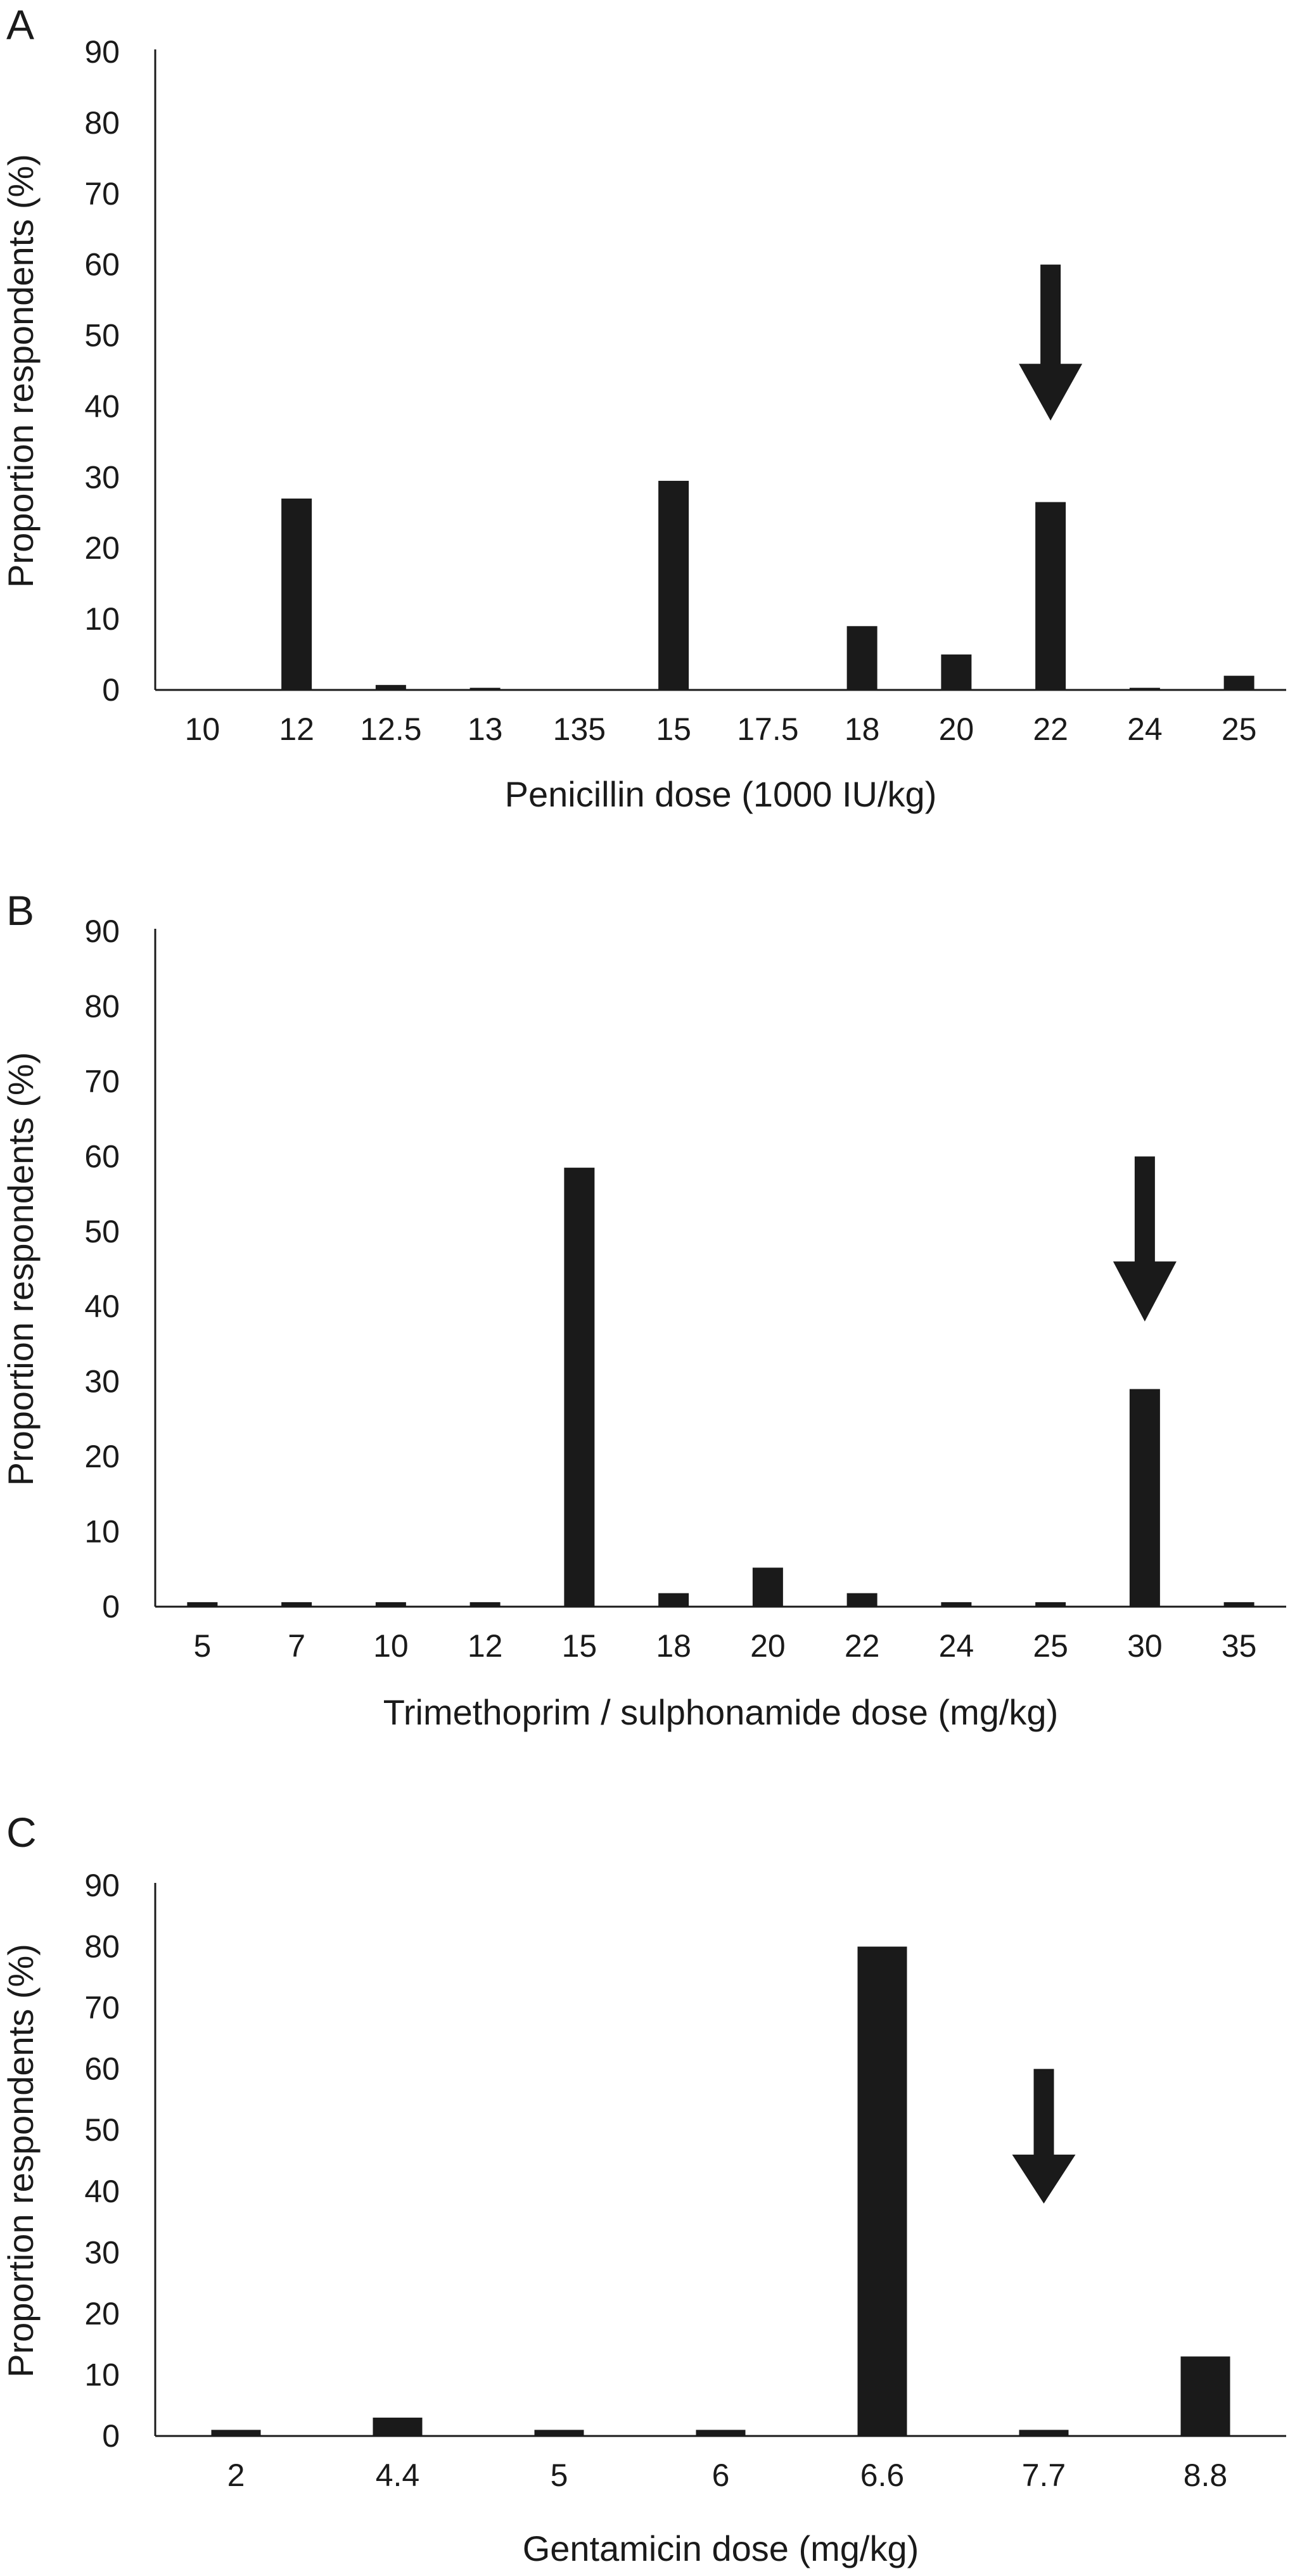 The width and height of the screenshot is (1302, 2576). What do you see at coordinates (721, 2475) in the screenshot?
I see `x-tick-label: 6` at bounding box center [721, 2475].